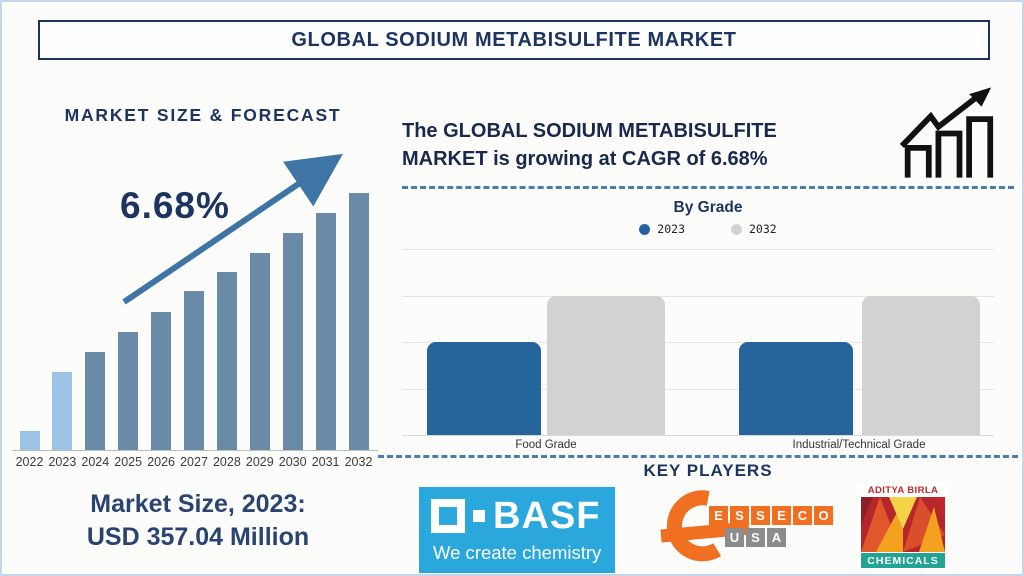 This screenshot has width=1024, height=576. I want to click on basf-logo: BASF We create chemistry, so click(517, 530).